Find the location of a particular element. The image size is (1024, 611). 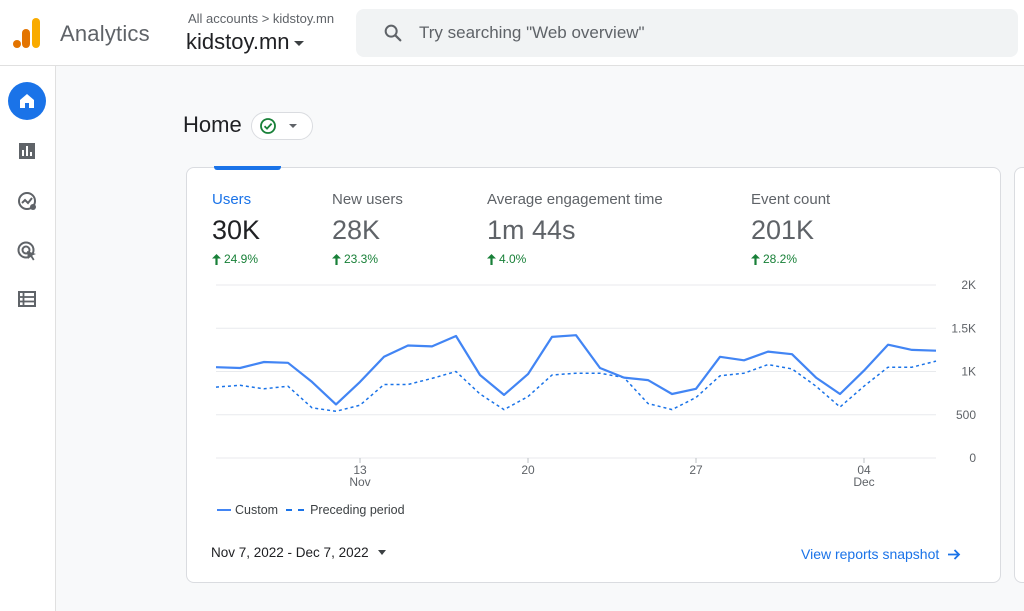

list-icon is located at coordinates (27, 299).